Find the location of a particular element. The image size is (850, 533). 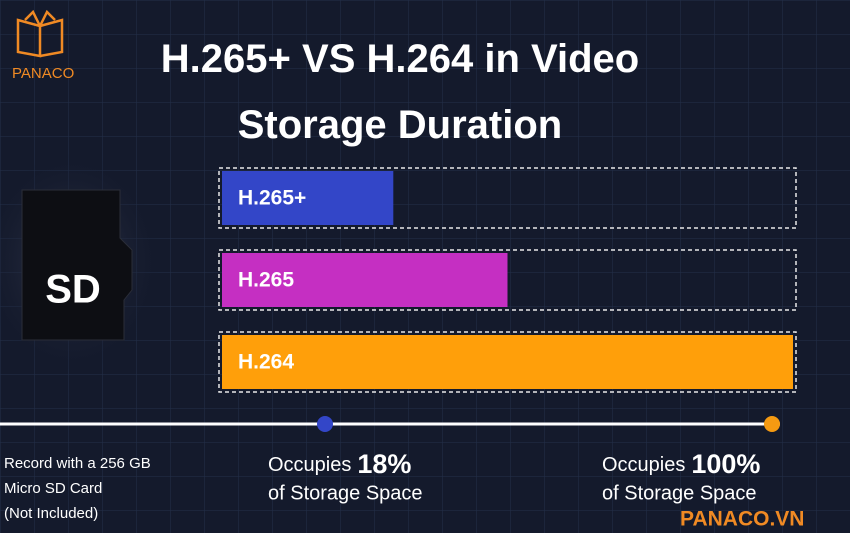

marker-text: Occupies 100% is located at coordinates (681, 464).